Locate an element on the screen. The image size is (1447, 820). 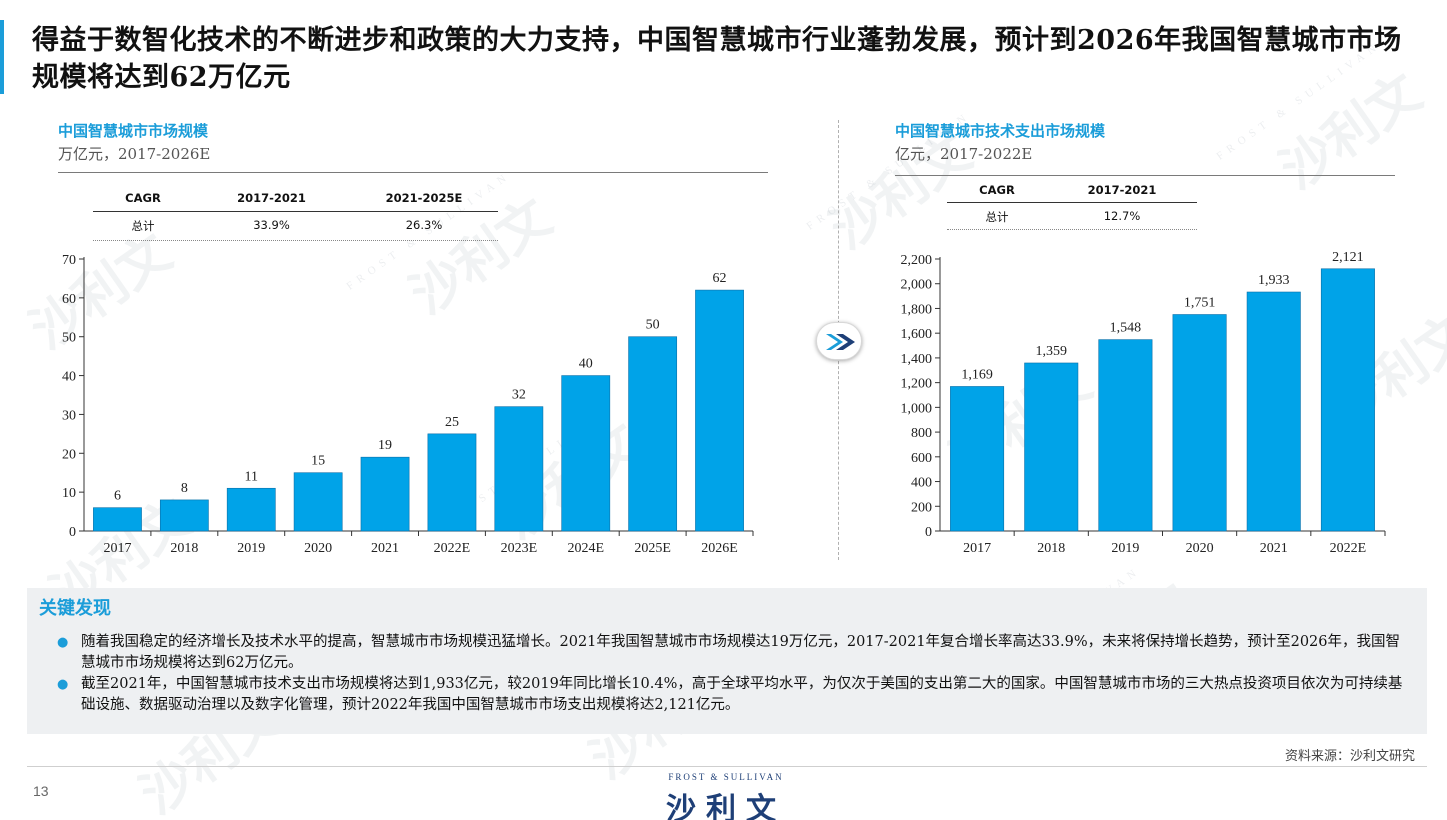
title-accent-bar is located at coordinates (2, 57).